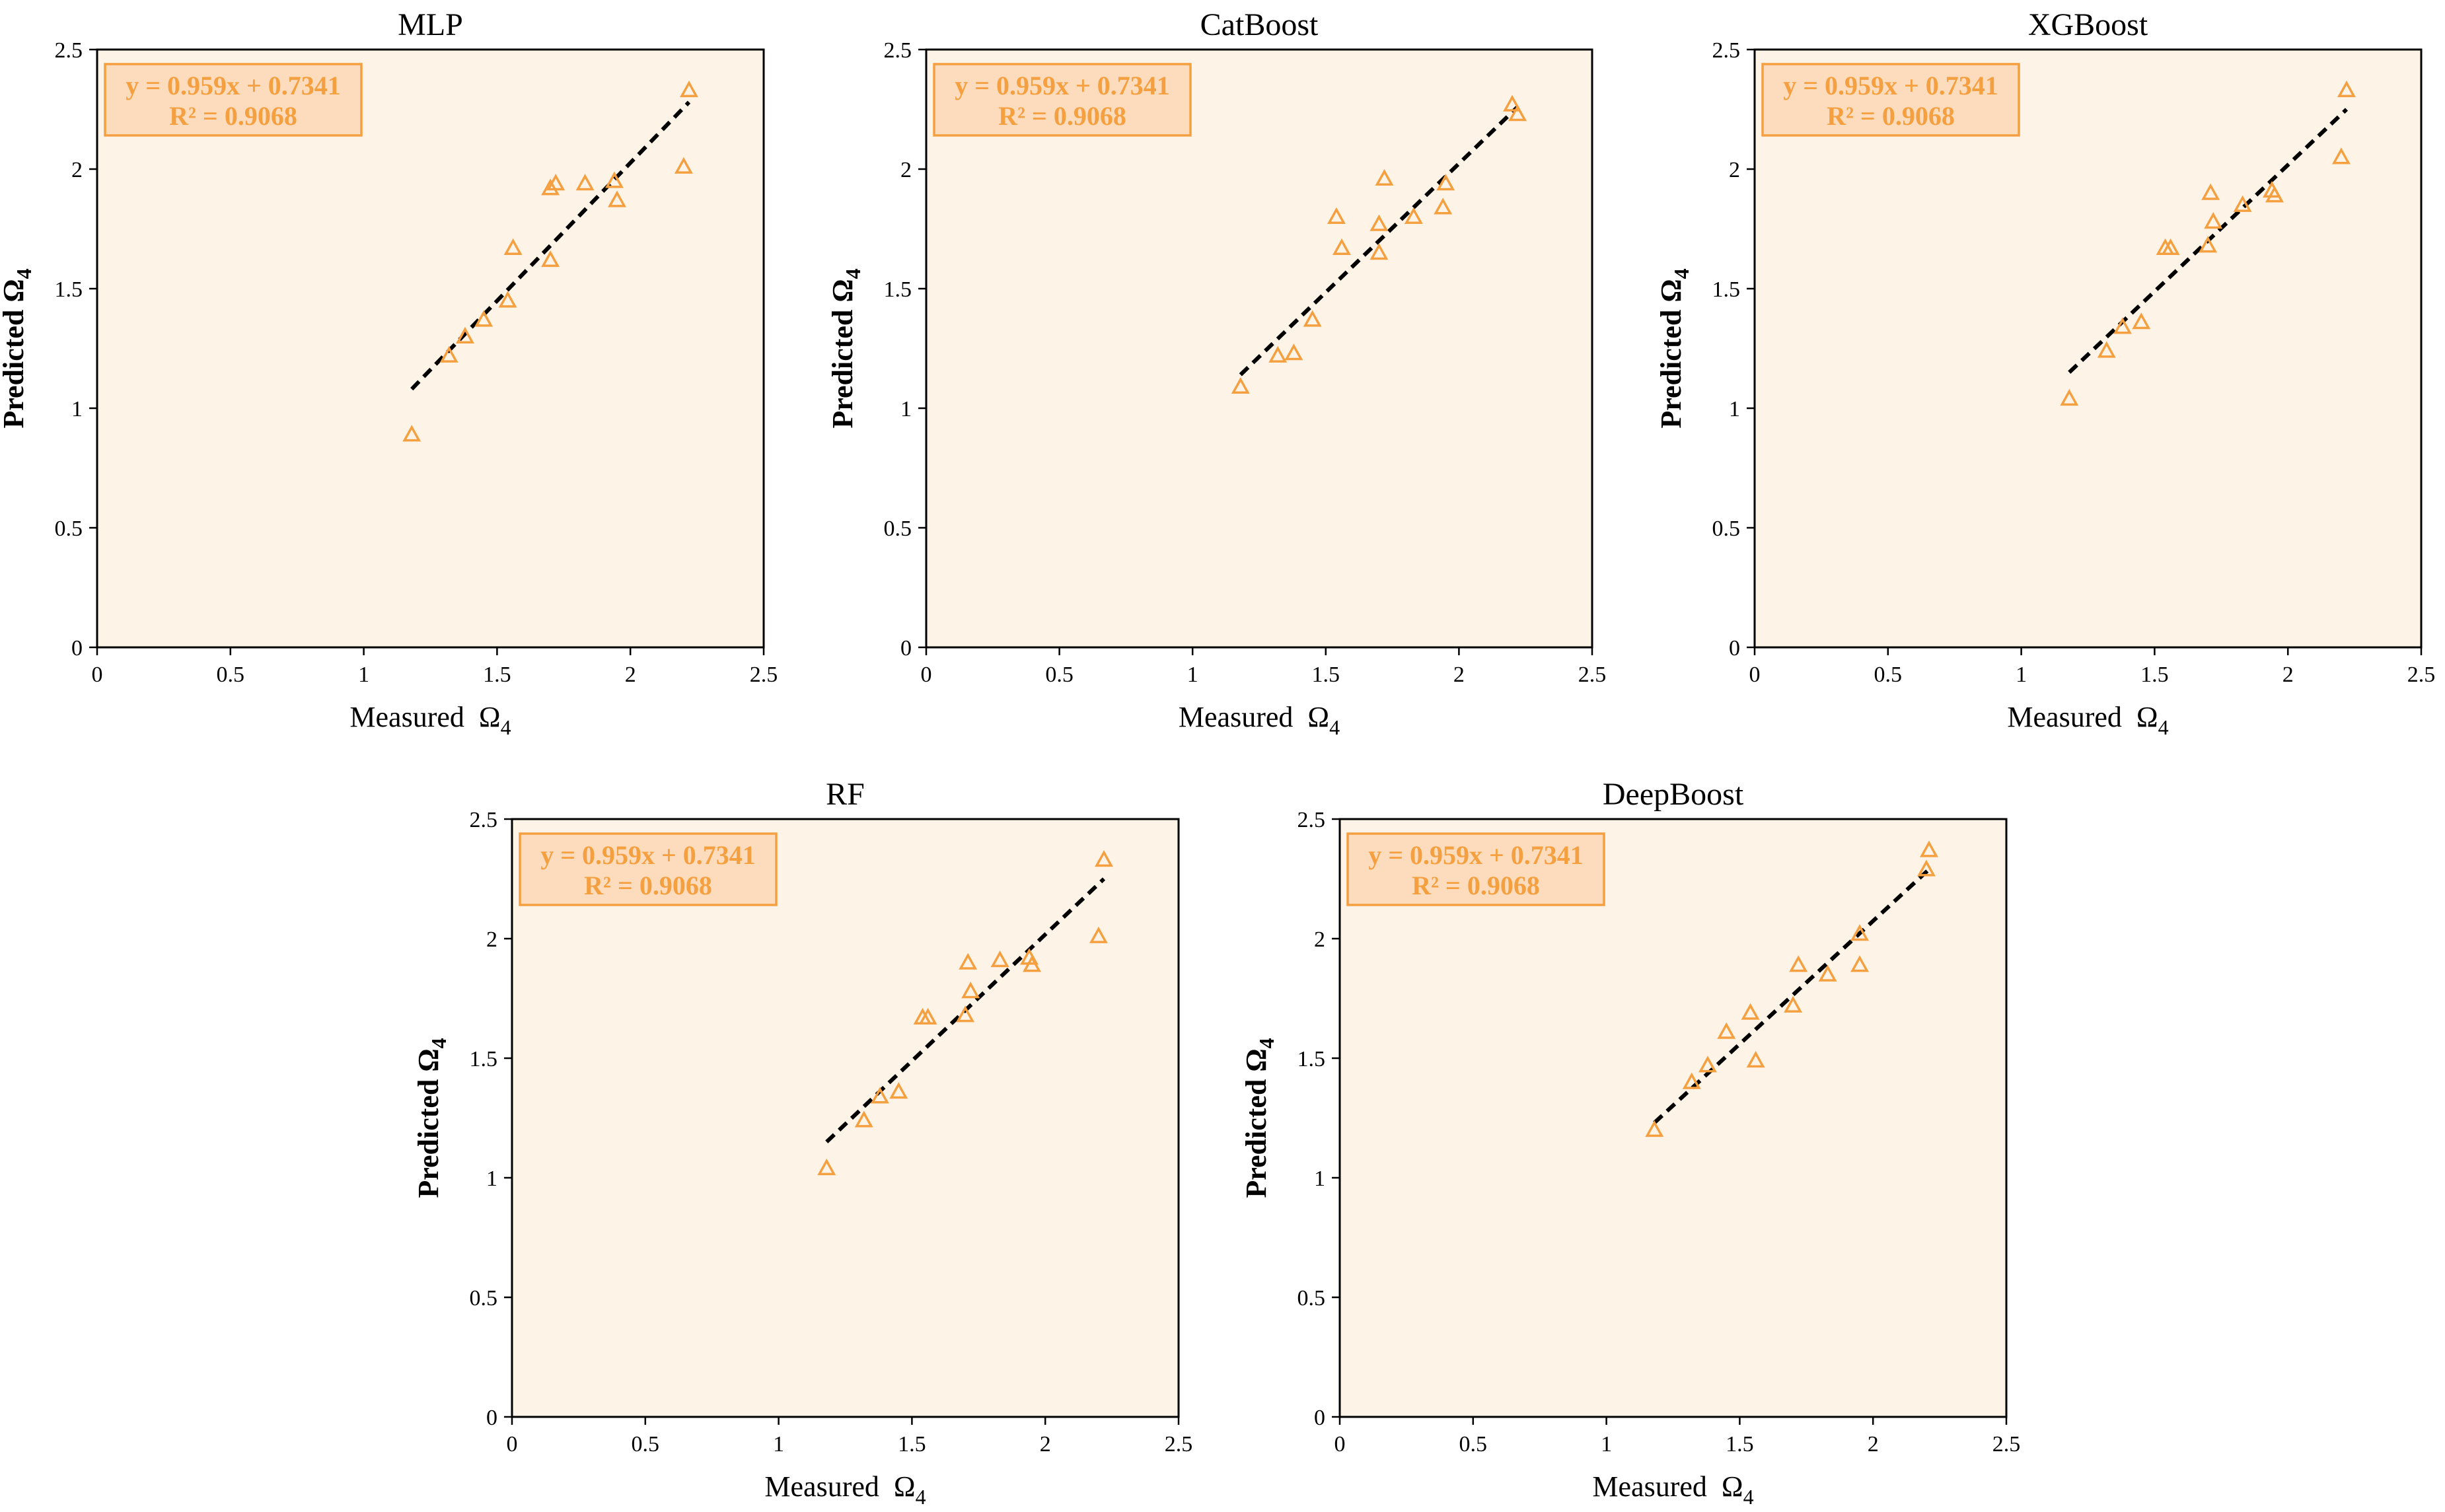  Describe the element at coordinates (430, 25) in the screenshot. I see `chart-title: MLP` at that location.